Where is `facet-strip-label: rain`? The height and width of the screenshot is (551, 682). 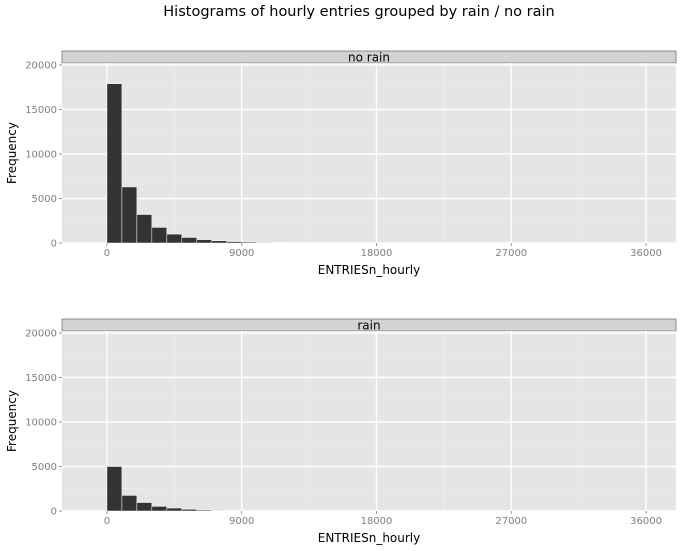 facet-strip-label: rain is located at coordinates (368, 326).